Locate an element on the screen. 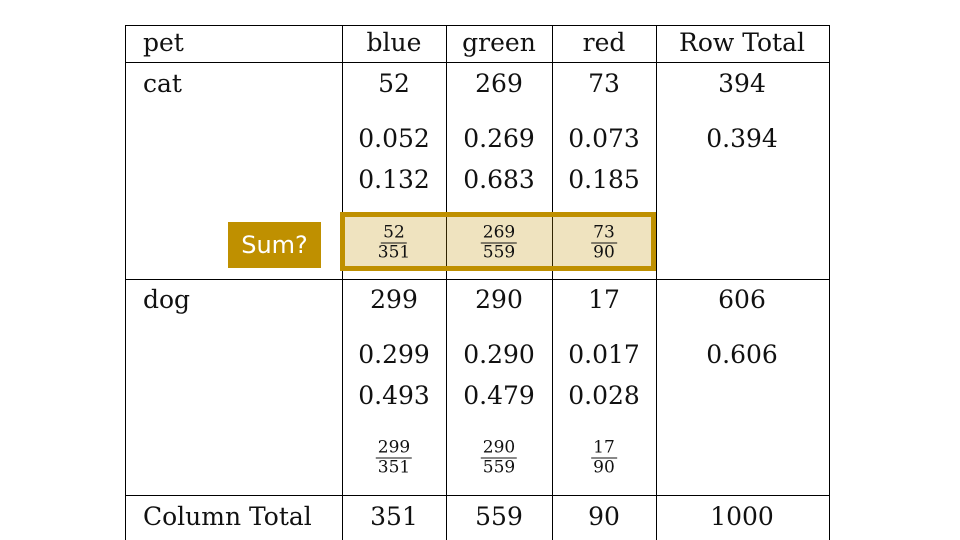 The height and width of the screenshot is (540, 960). fraction-cell: 269 559 is located at coordinates (499, 242).